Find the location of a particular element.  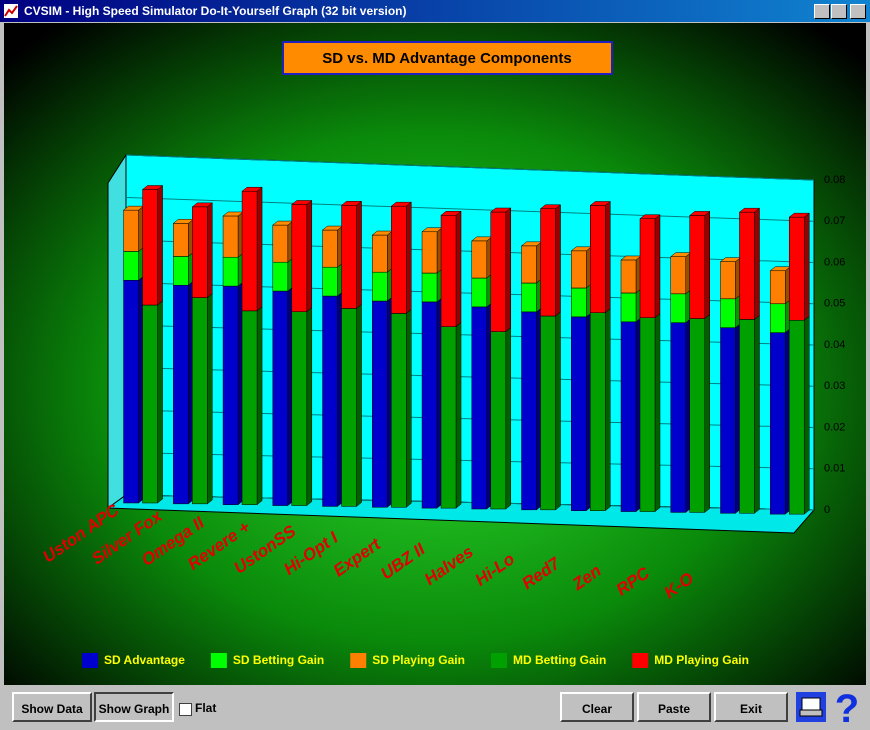

show-data-button: Show Data is located at coordinates (52, 707).